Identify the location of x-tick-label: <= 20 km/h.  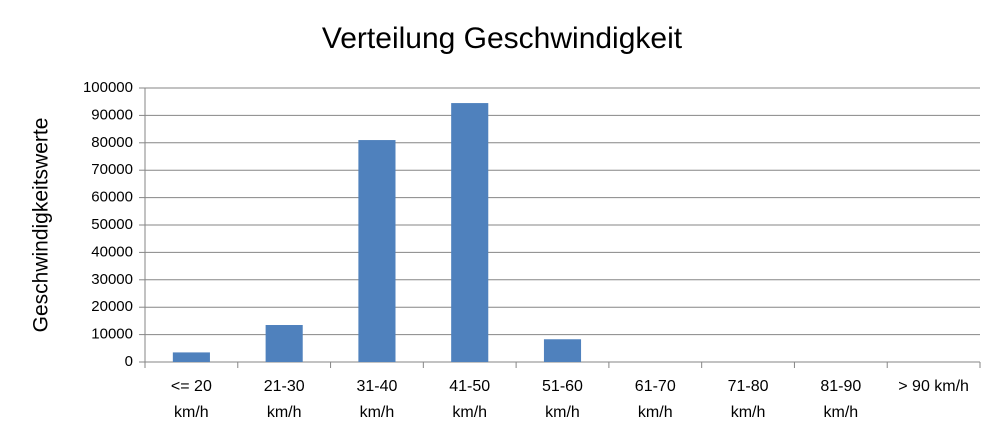
(191, 399).